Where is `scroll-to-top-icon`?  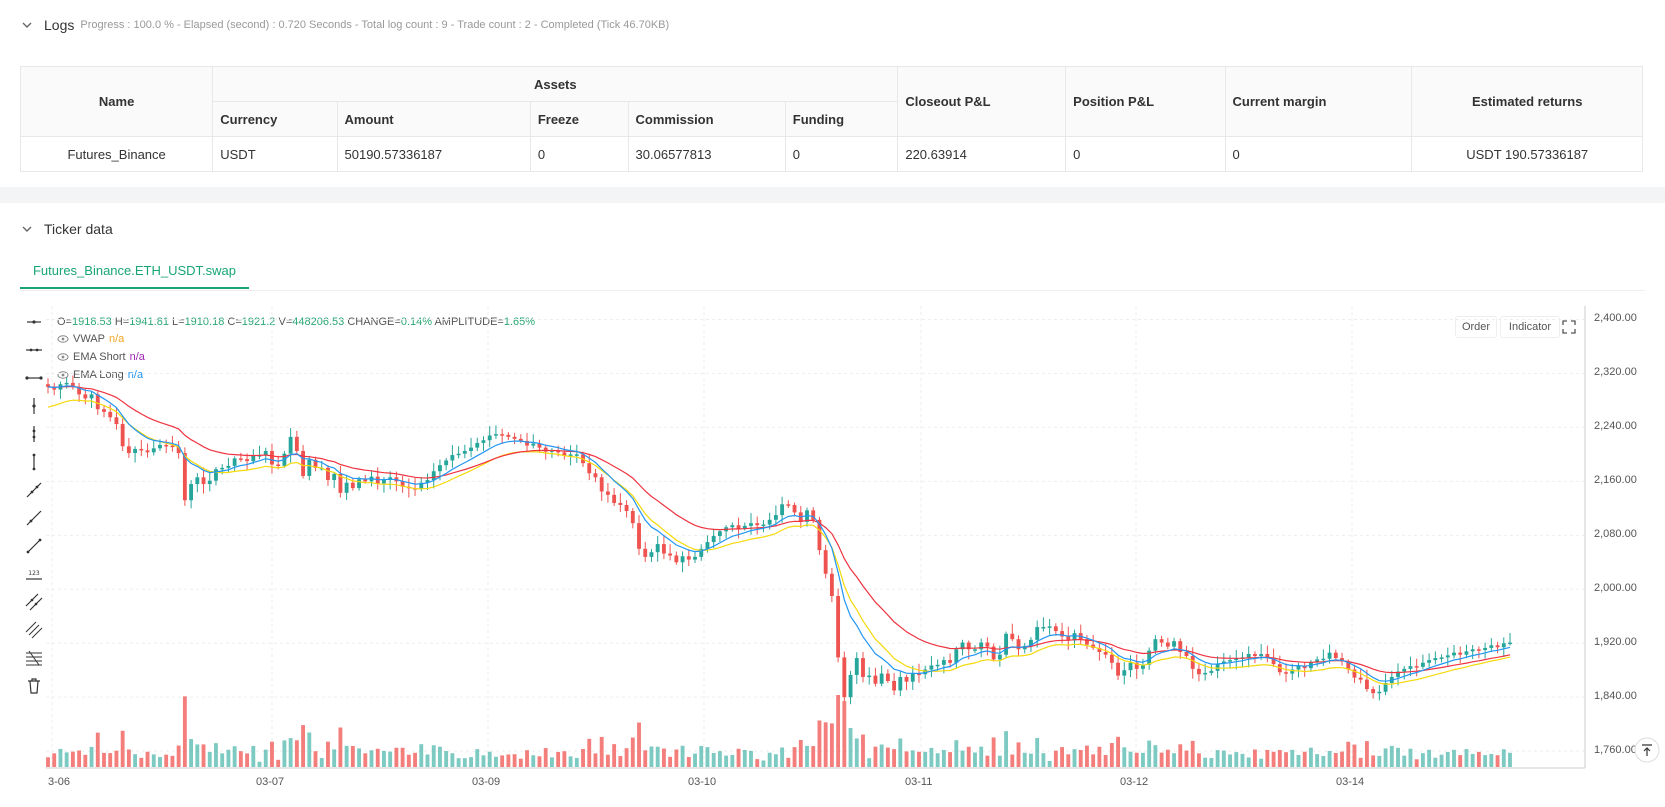 scroll-to-top-icon is located at coordinates (1647, 750).